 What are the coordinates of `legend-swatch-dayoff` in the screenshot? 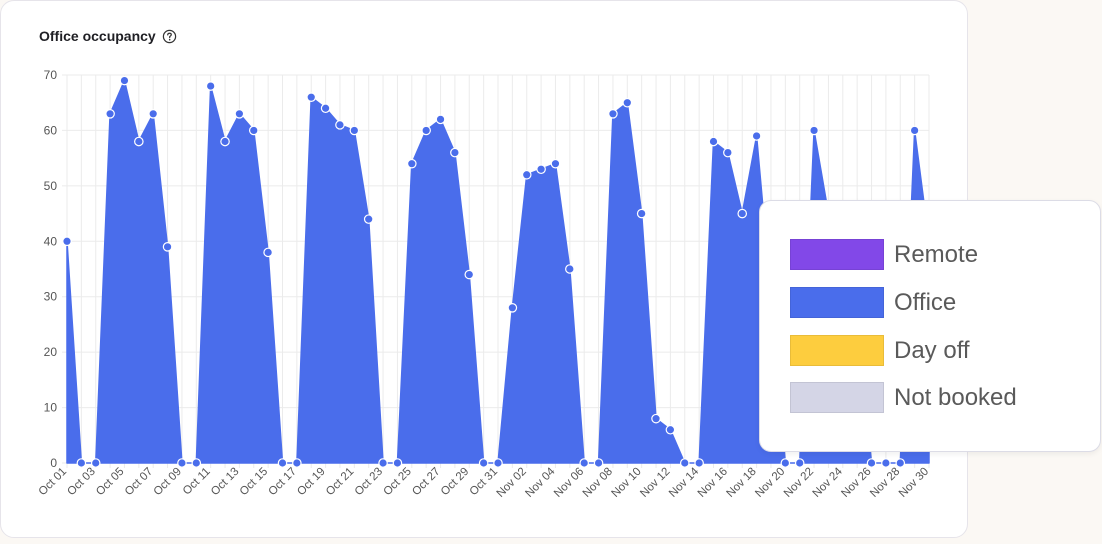 It's located at (837, 350).